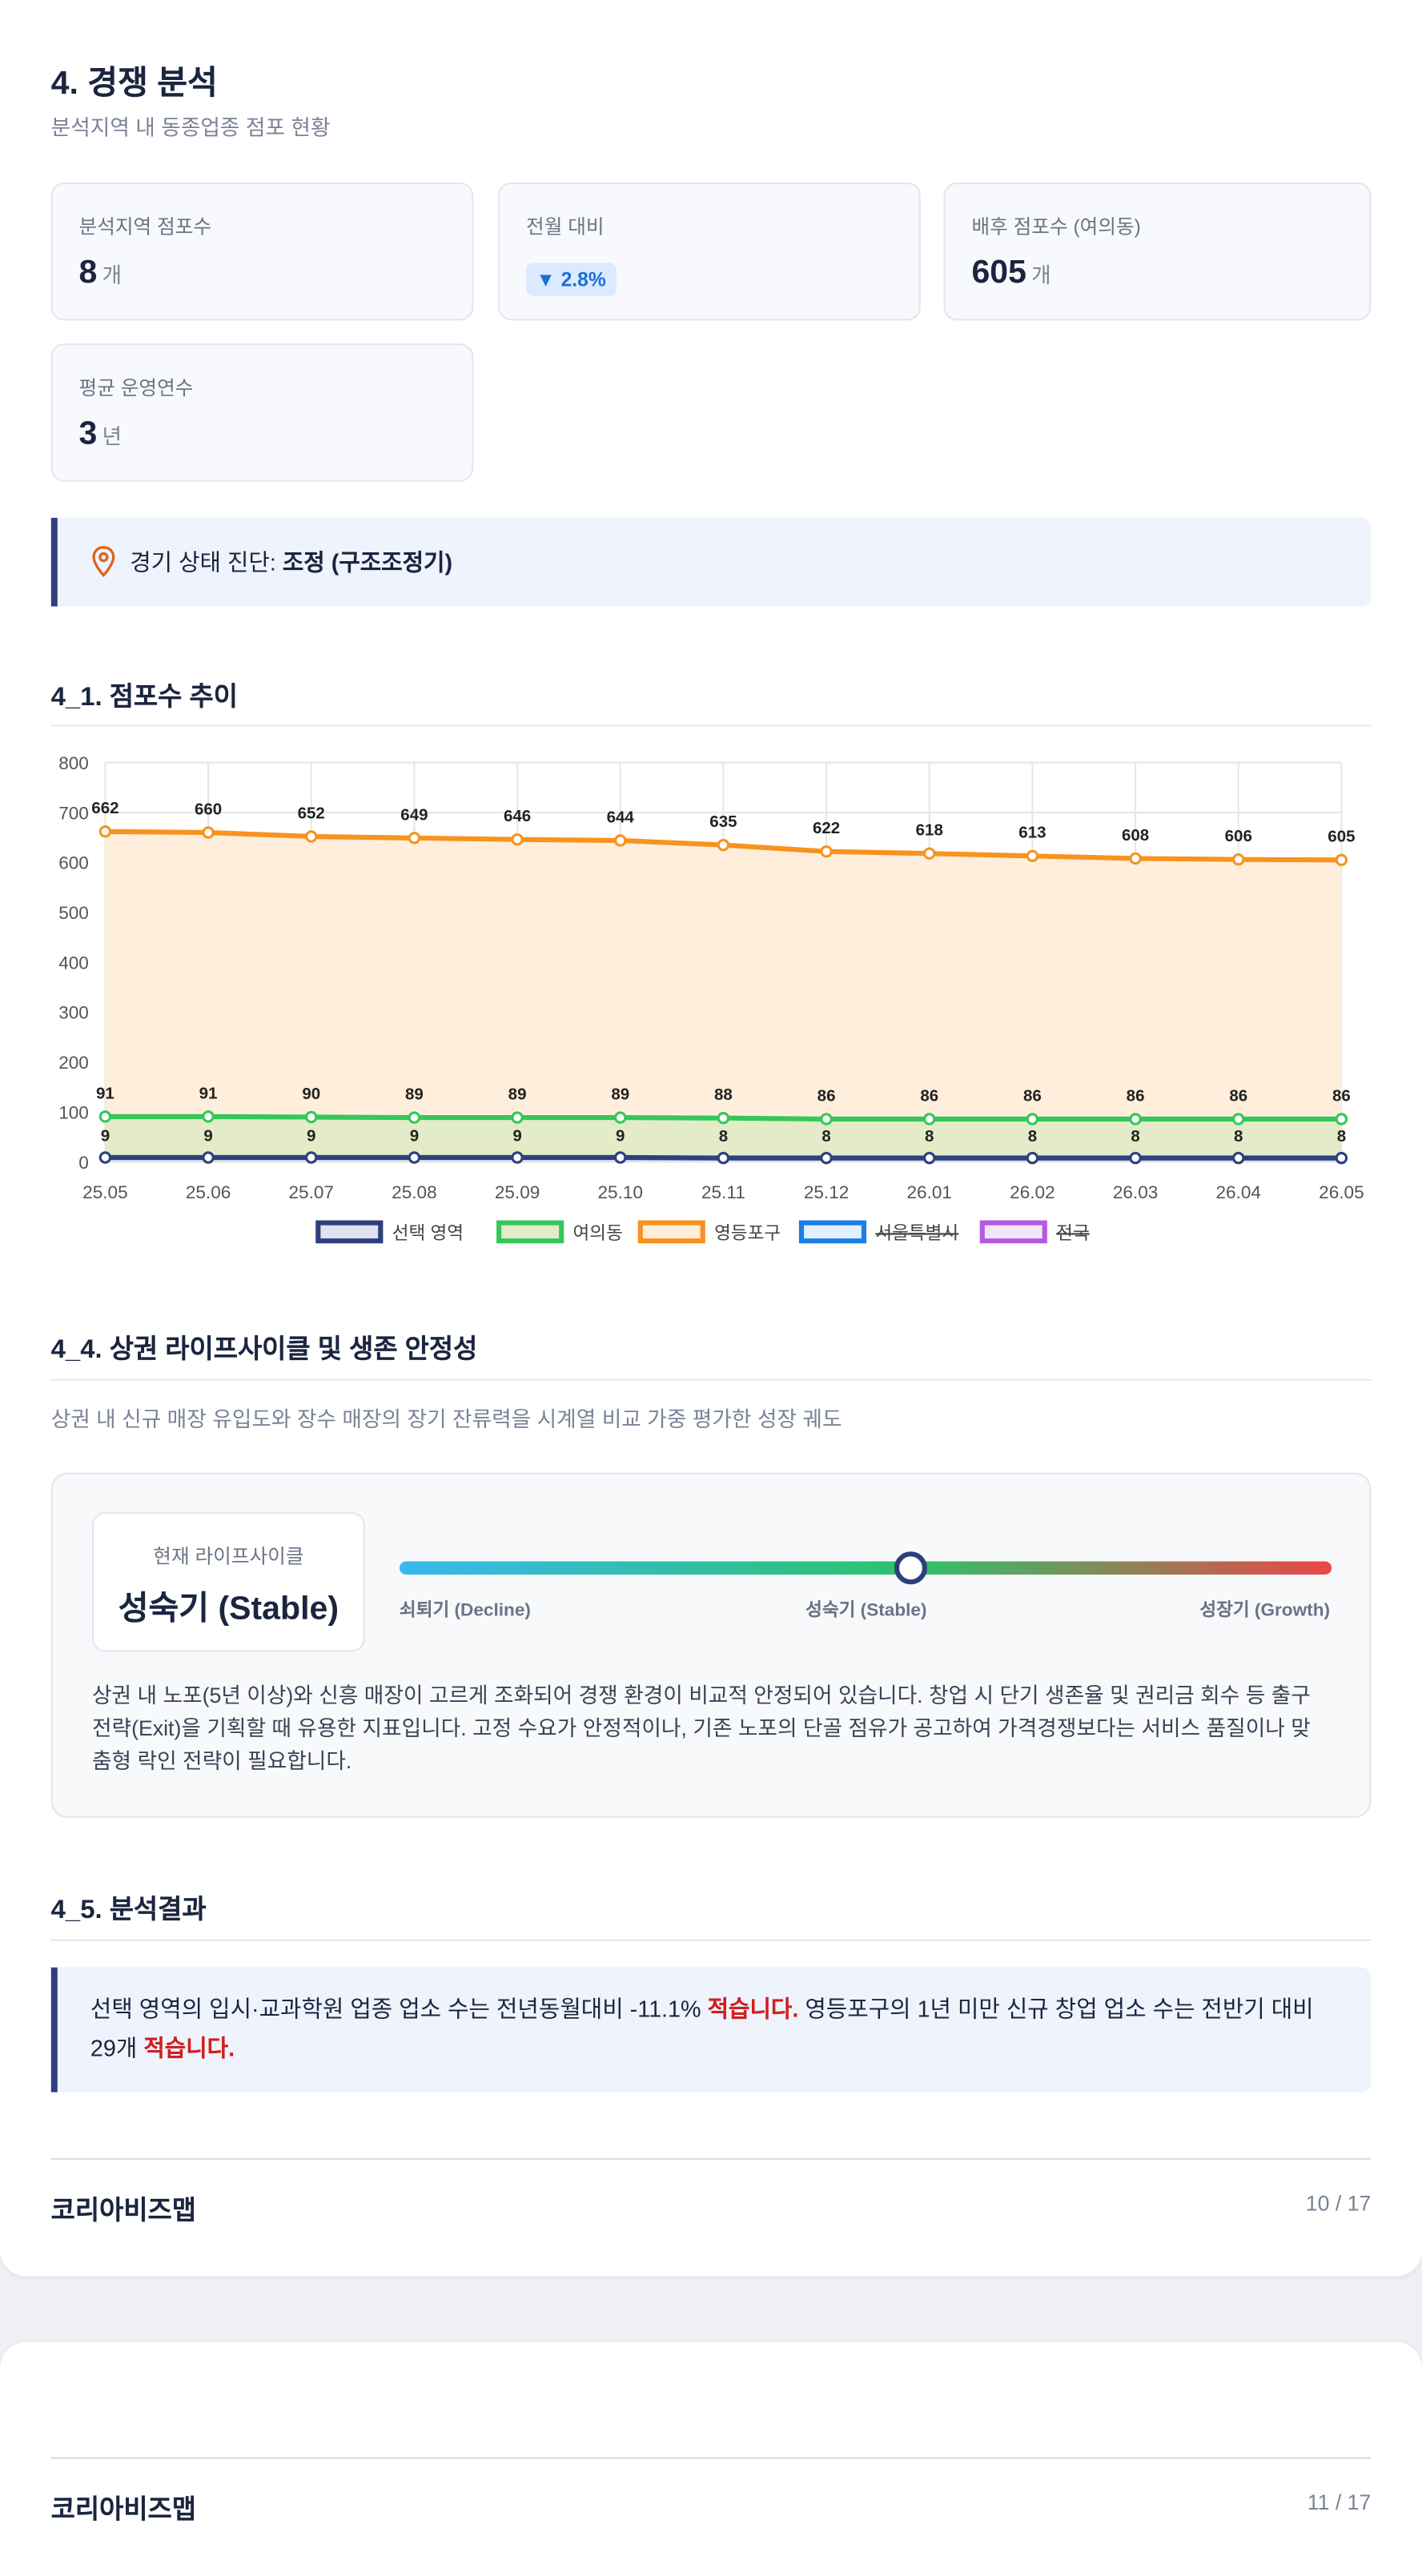  What do you see at coordinates (1339, 2503) in the screenshot?
I see `footer-page: 11 / 17` at bounding box center [1339, 2503].